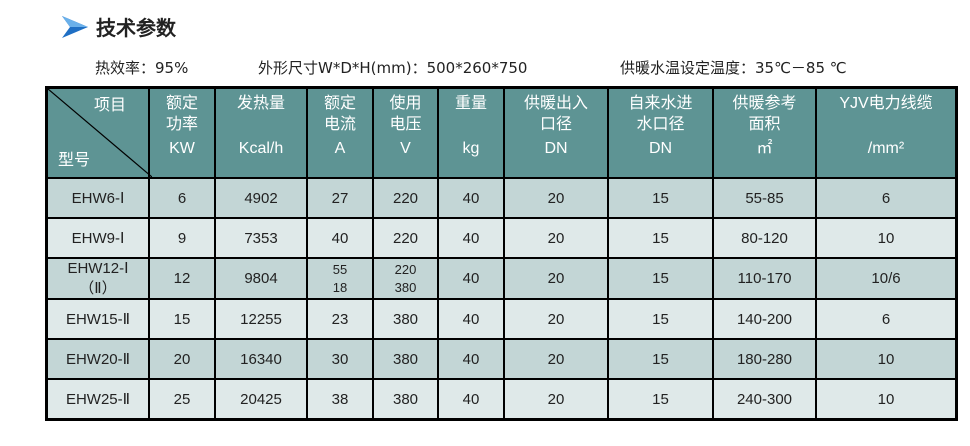 Image resolution: width=970 pixels, height=446 pixels. I want to click on corner-header: 项目 型号, so click(98, 132).